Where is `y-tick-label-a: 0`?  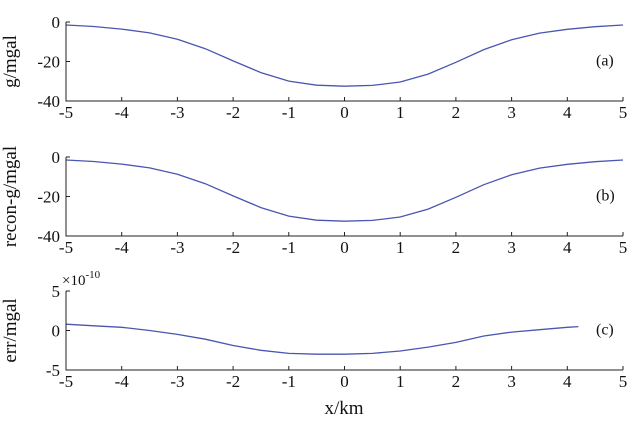
y-tick-label-a: 0 is located at coordinates (56, 22).